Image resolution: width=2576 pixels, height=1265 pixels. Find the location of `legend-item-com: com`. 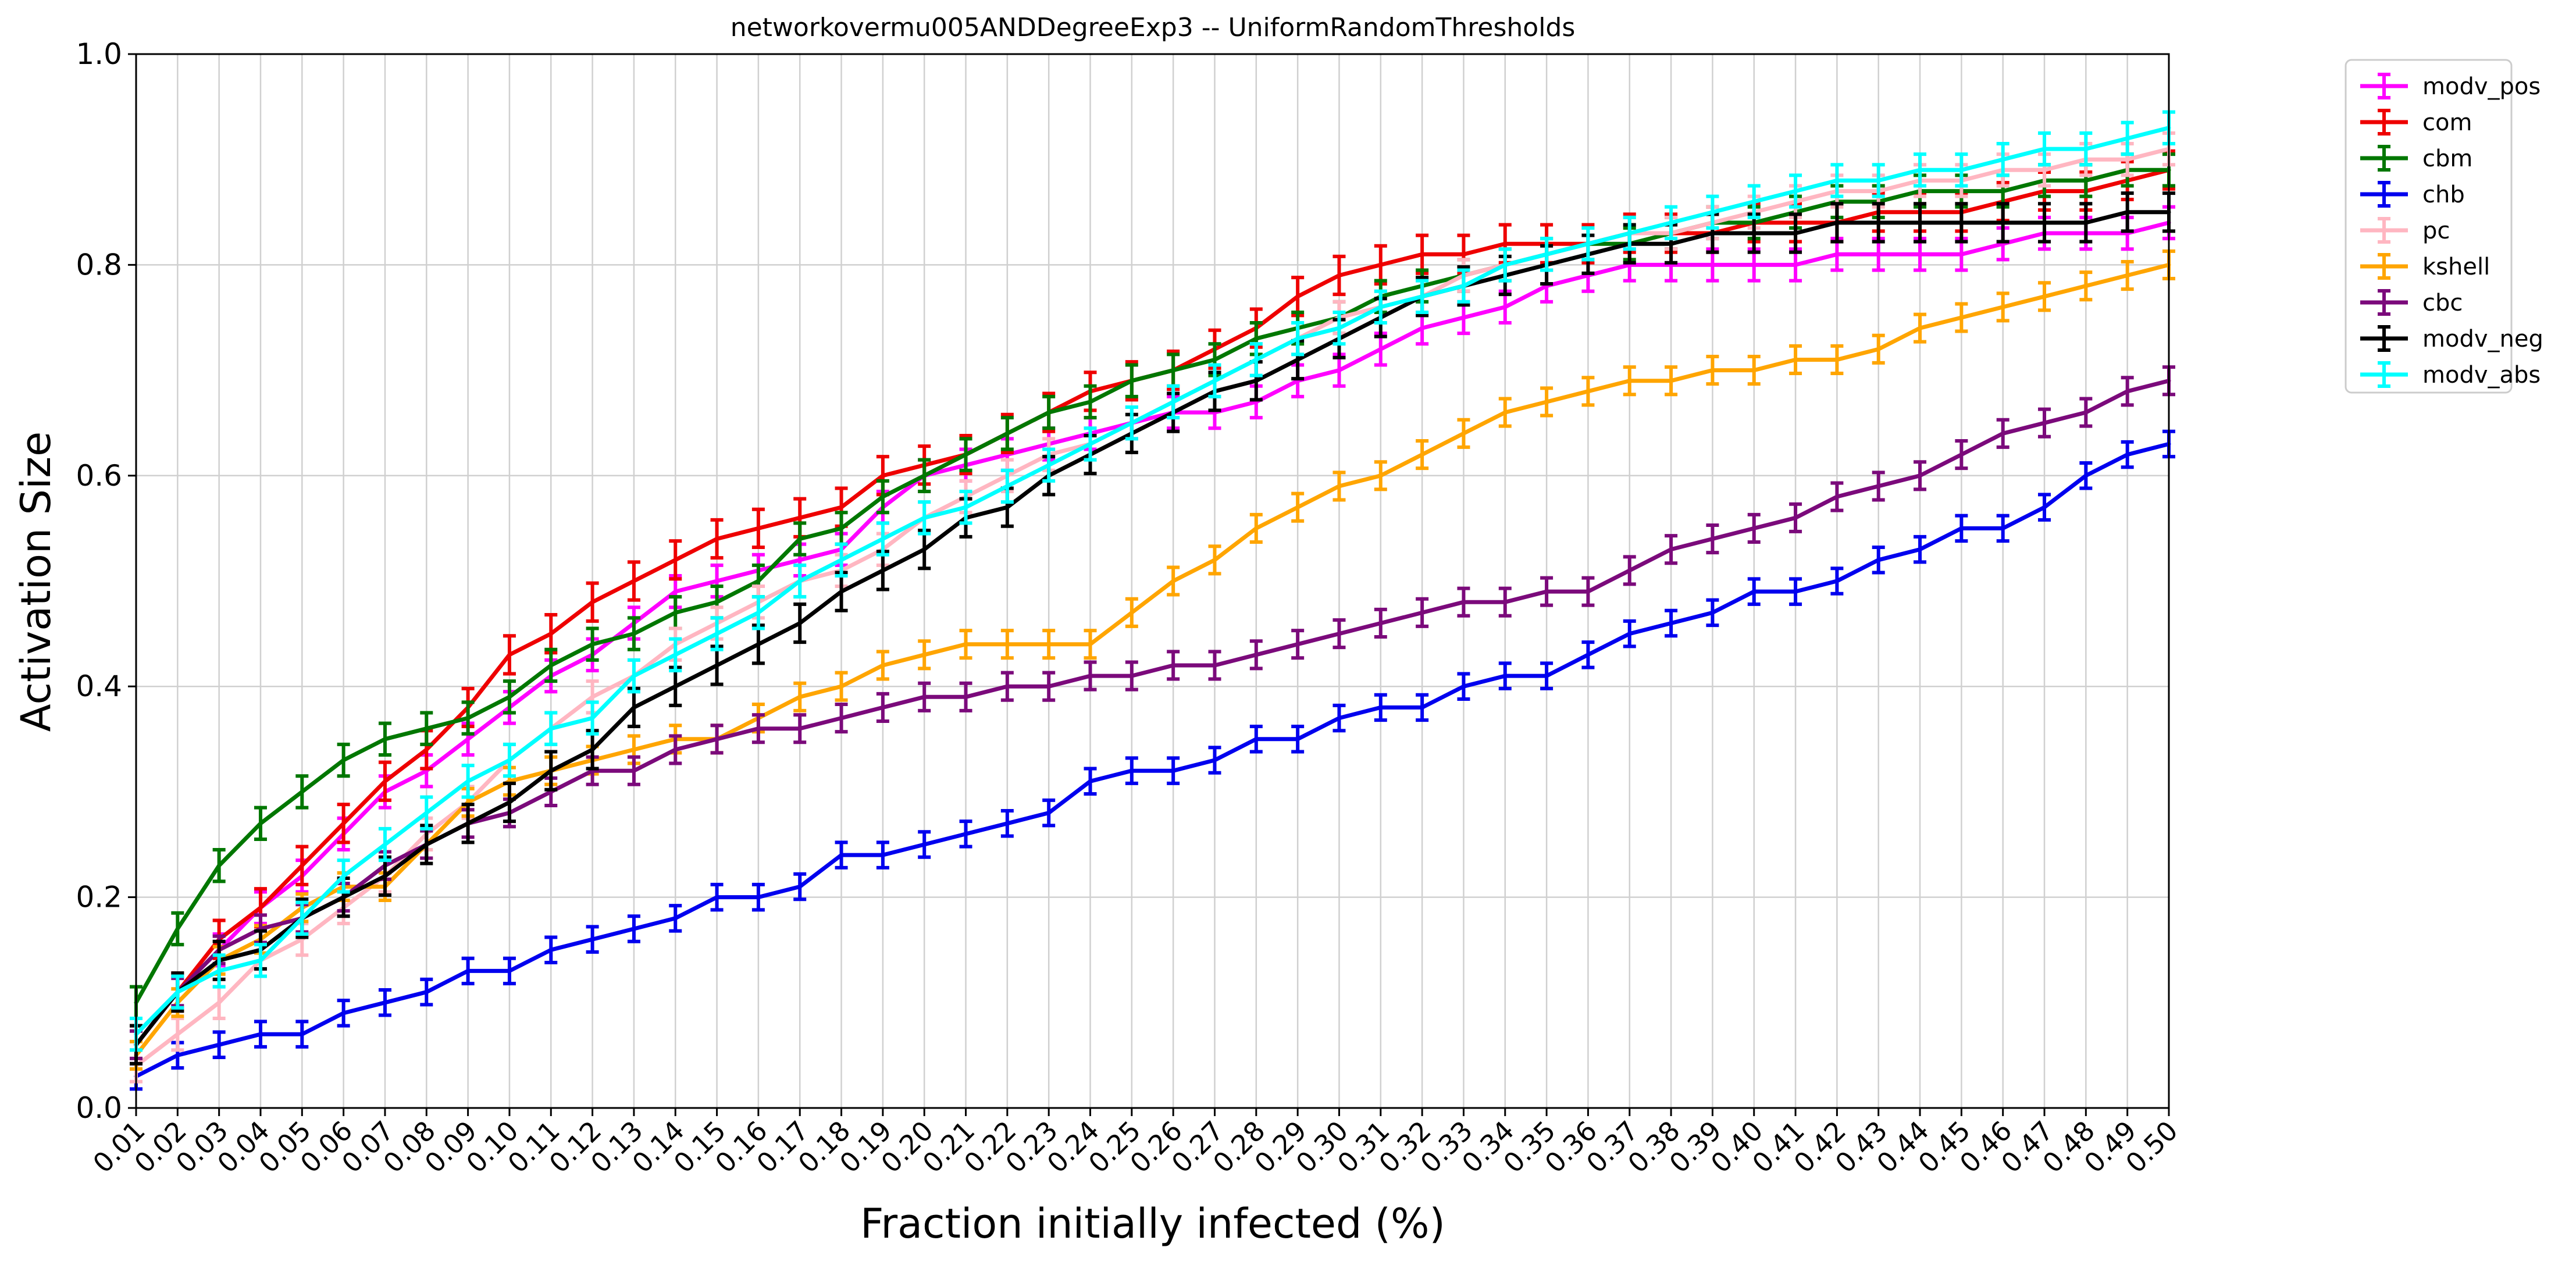

legend-item-com: com is located at coordinates (2416, 122).